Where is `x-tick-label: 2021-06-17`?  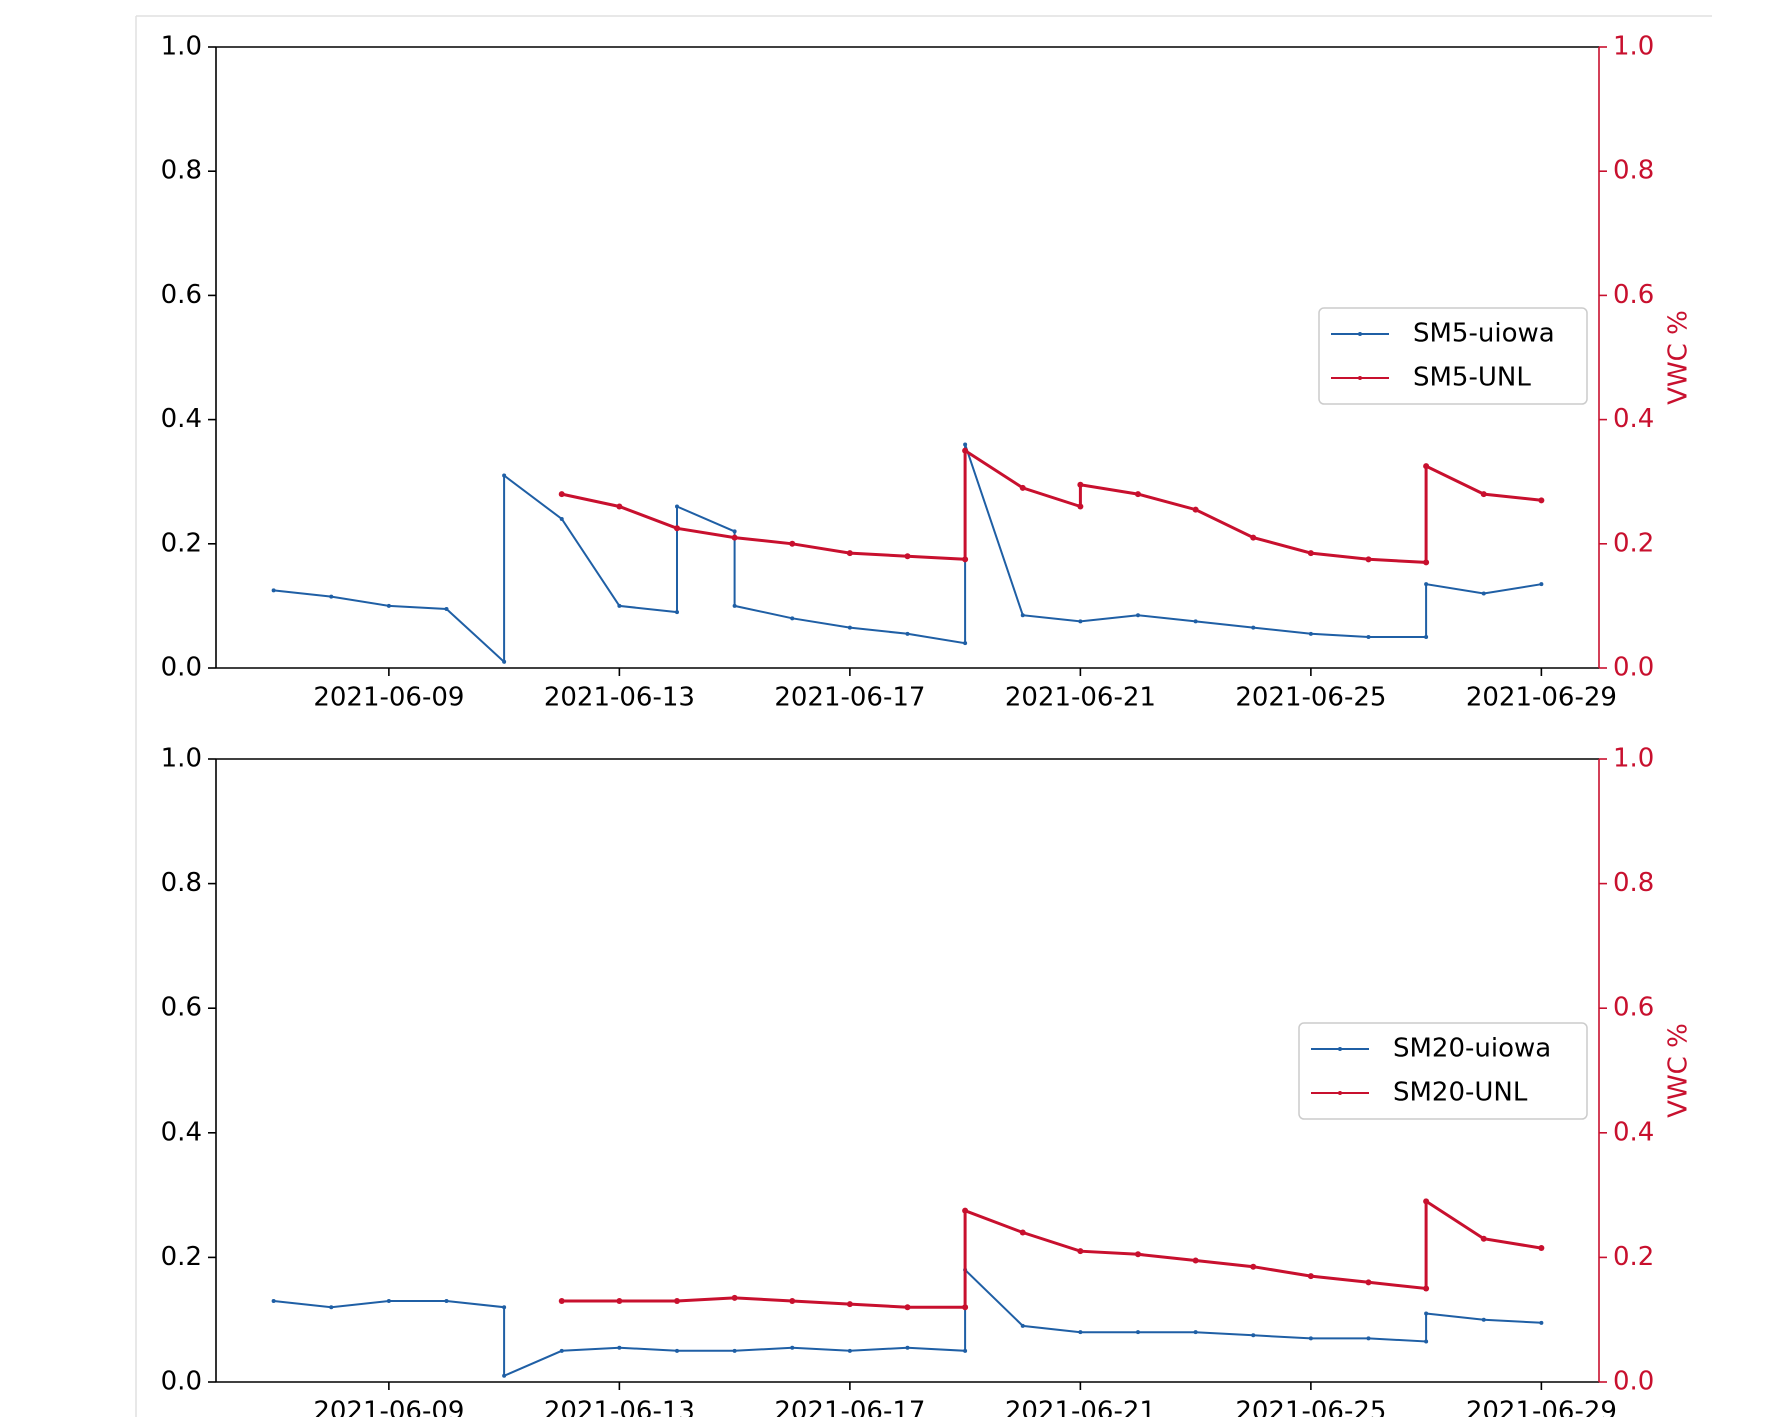
x-tick-label: 2021-06-17 is located at coordinates (849, 1407).